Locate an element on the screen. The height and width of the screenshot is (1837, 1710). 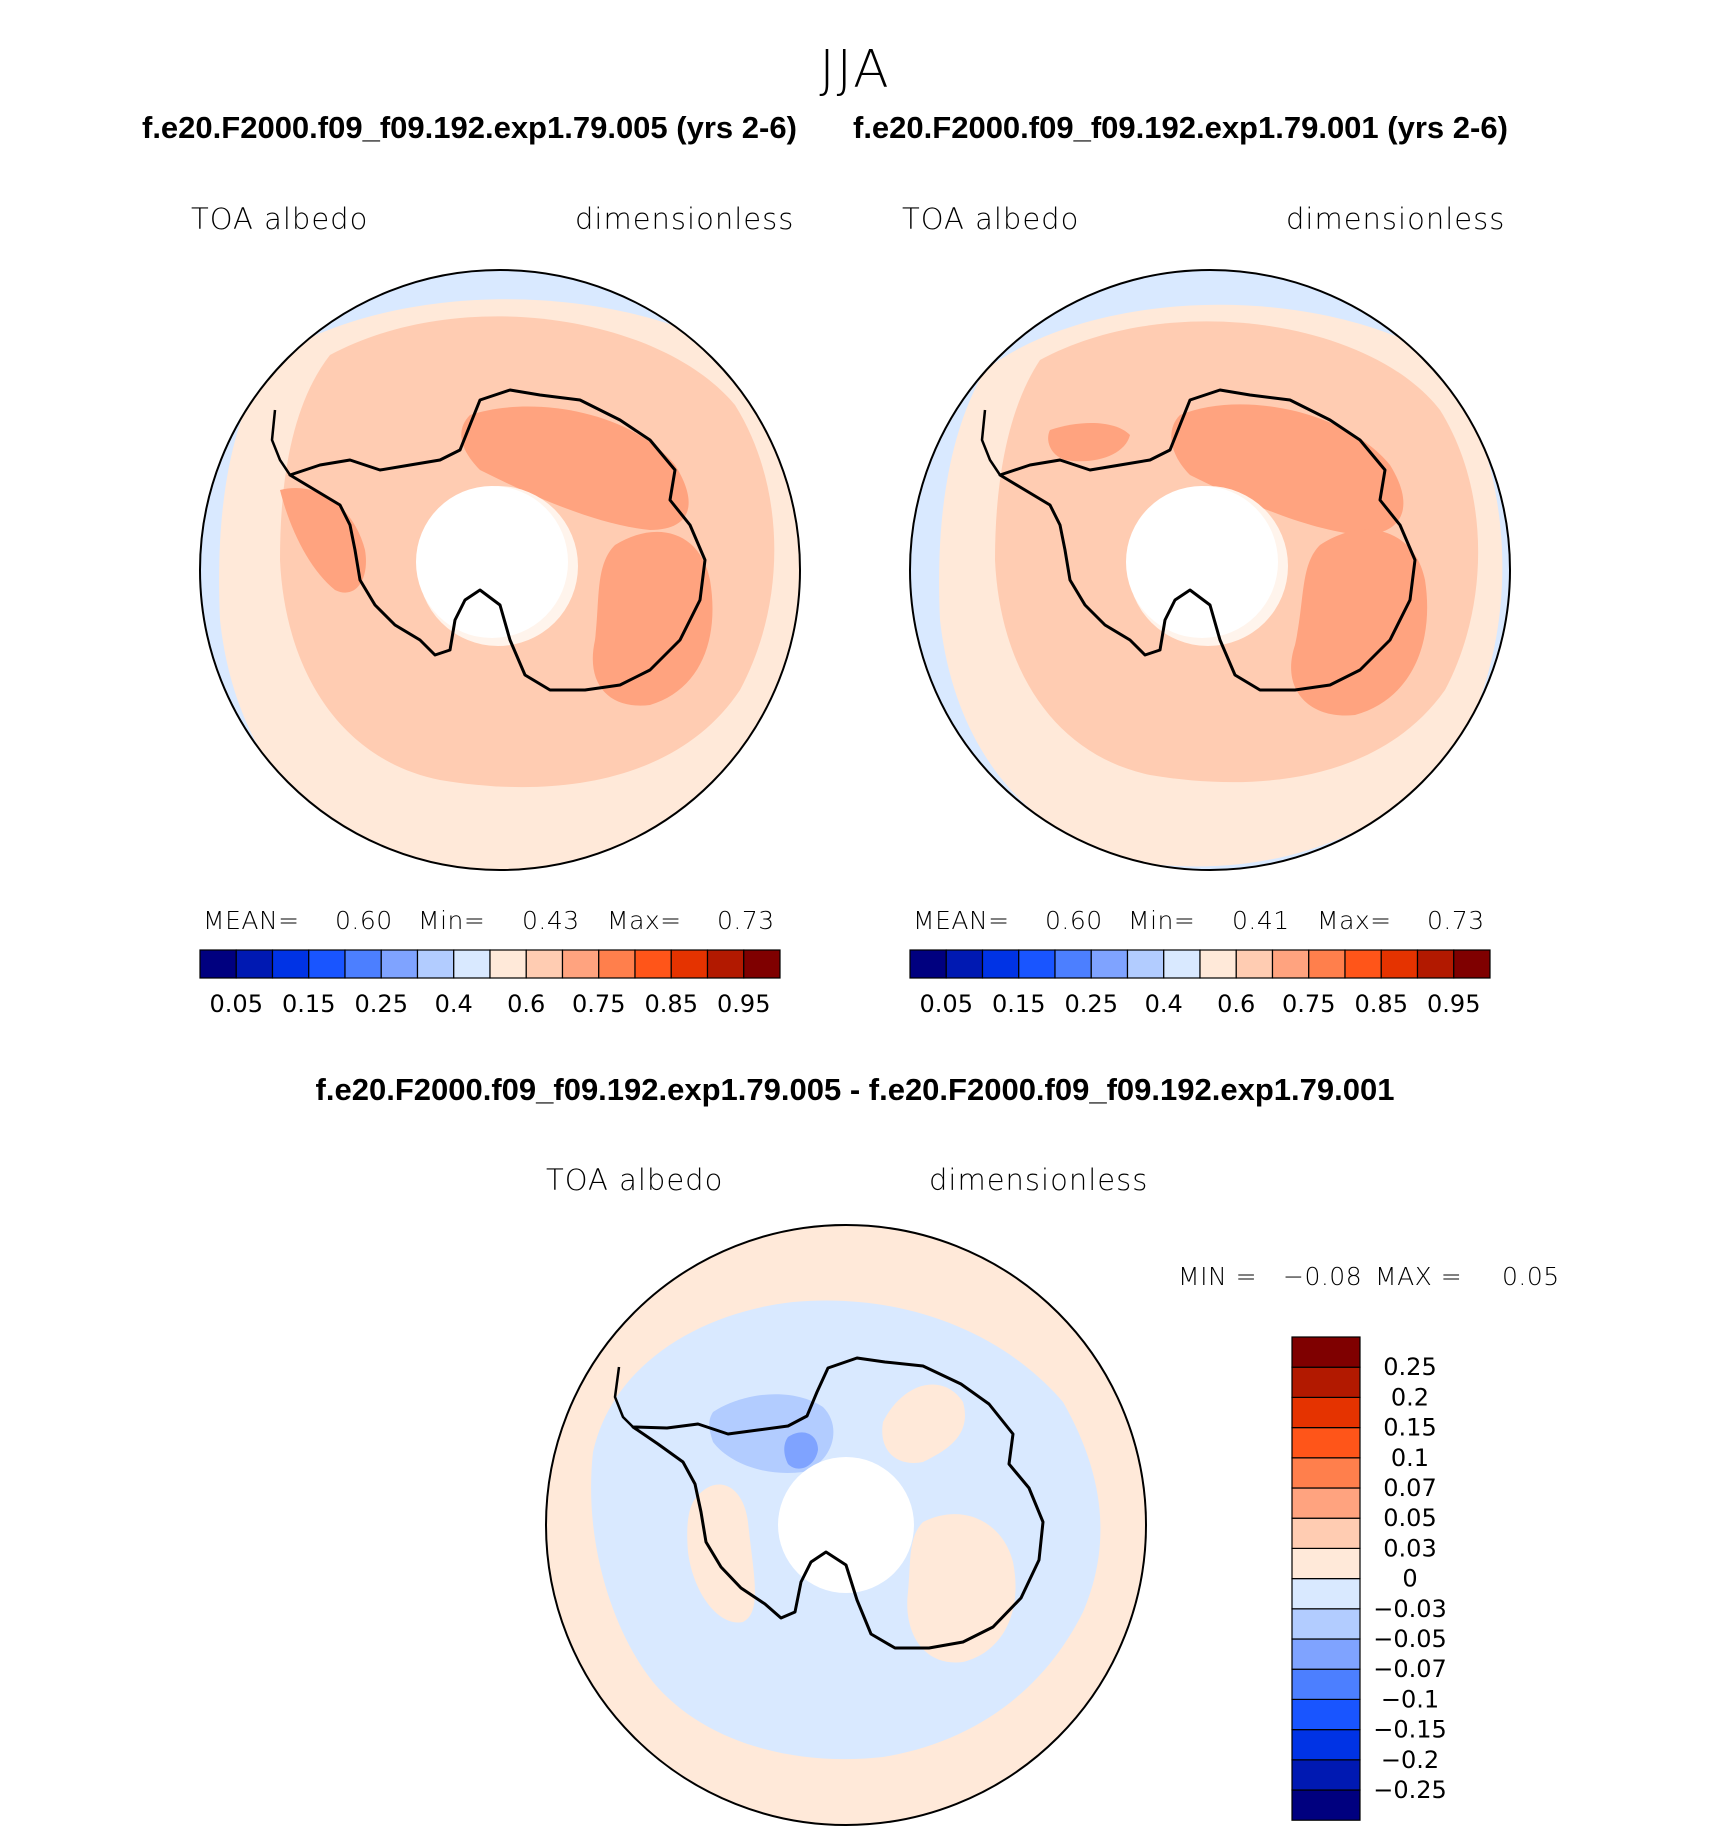
colorbar-tick-label: 0.85 is located at coordinates (1381, 1004).